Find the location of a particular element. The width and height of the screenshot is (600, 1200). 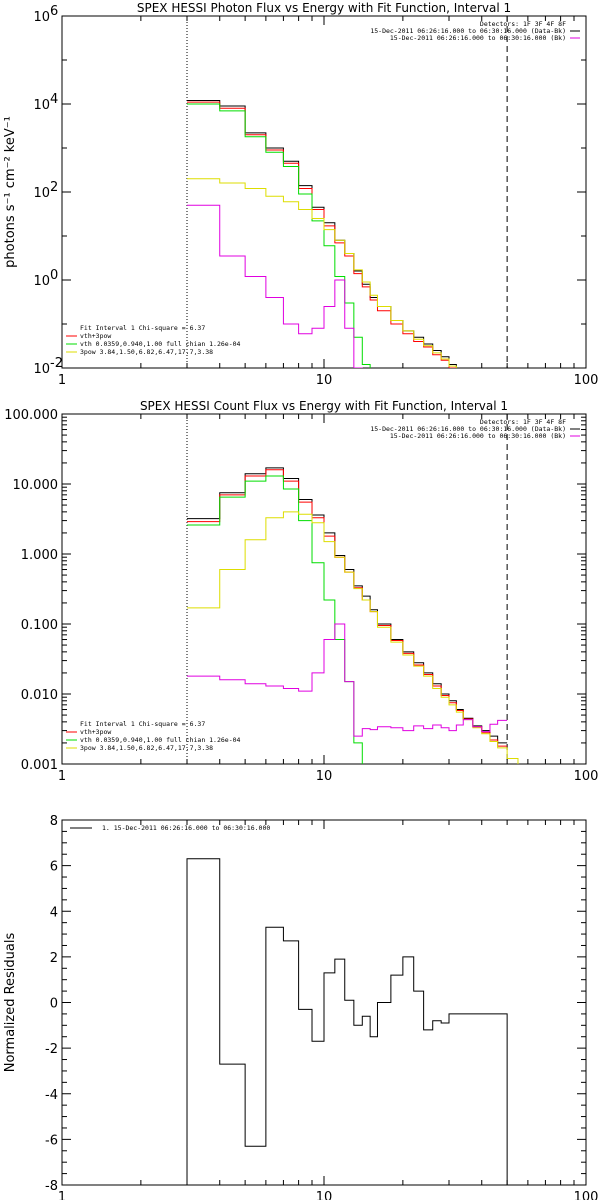

y-tick-label: 1.000 is located at coordinates (39, 555).